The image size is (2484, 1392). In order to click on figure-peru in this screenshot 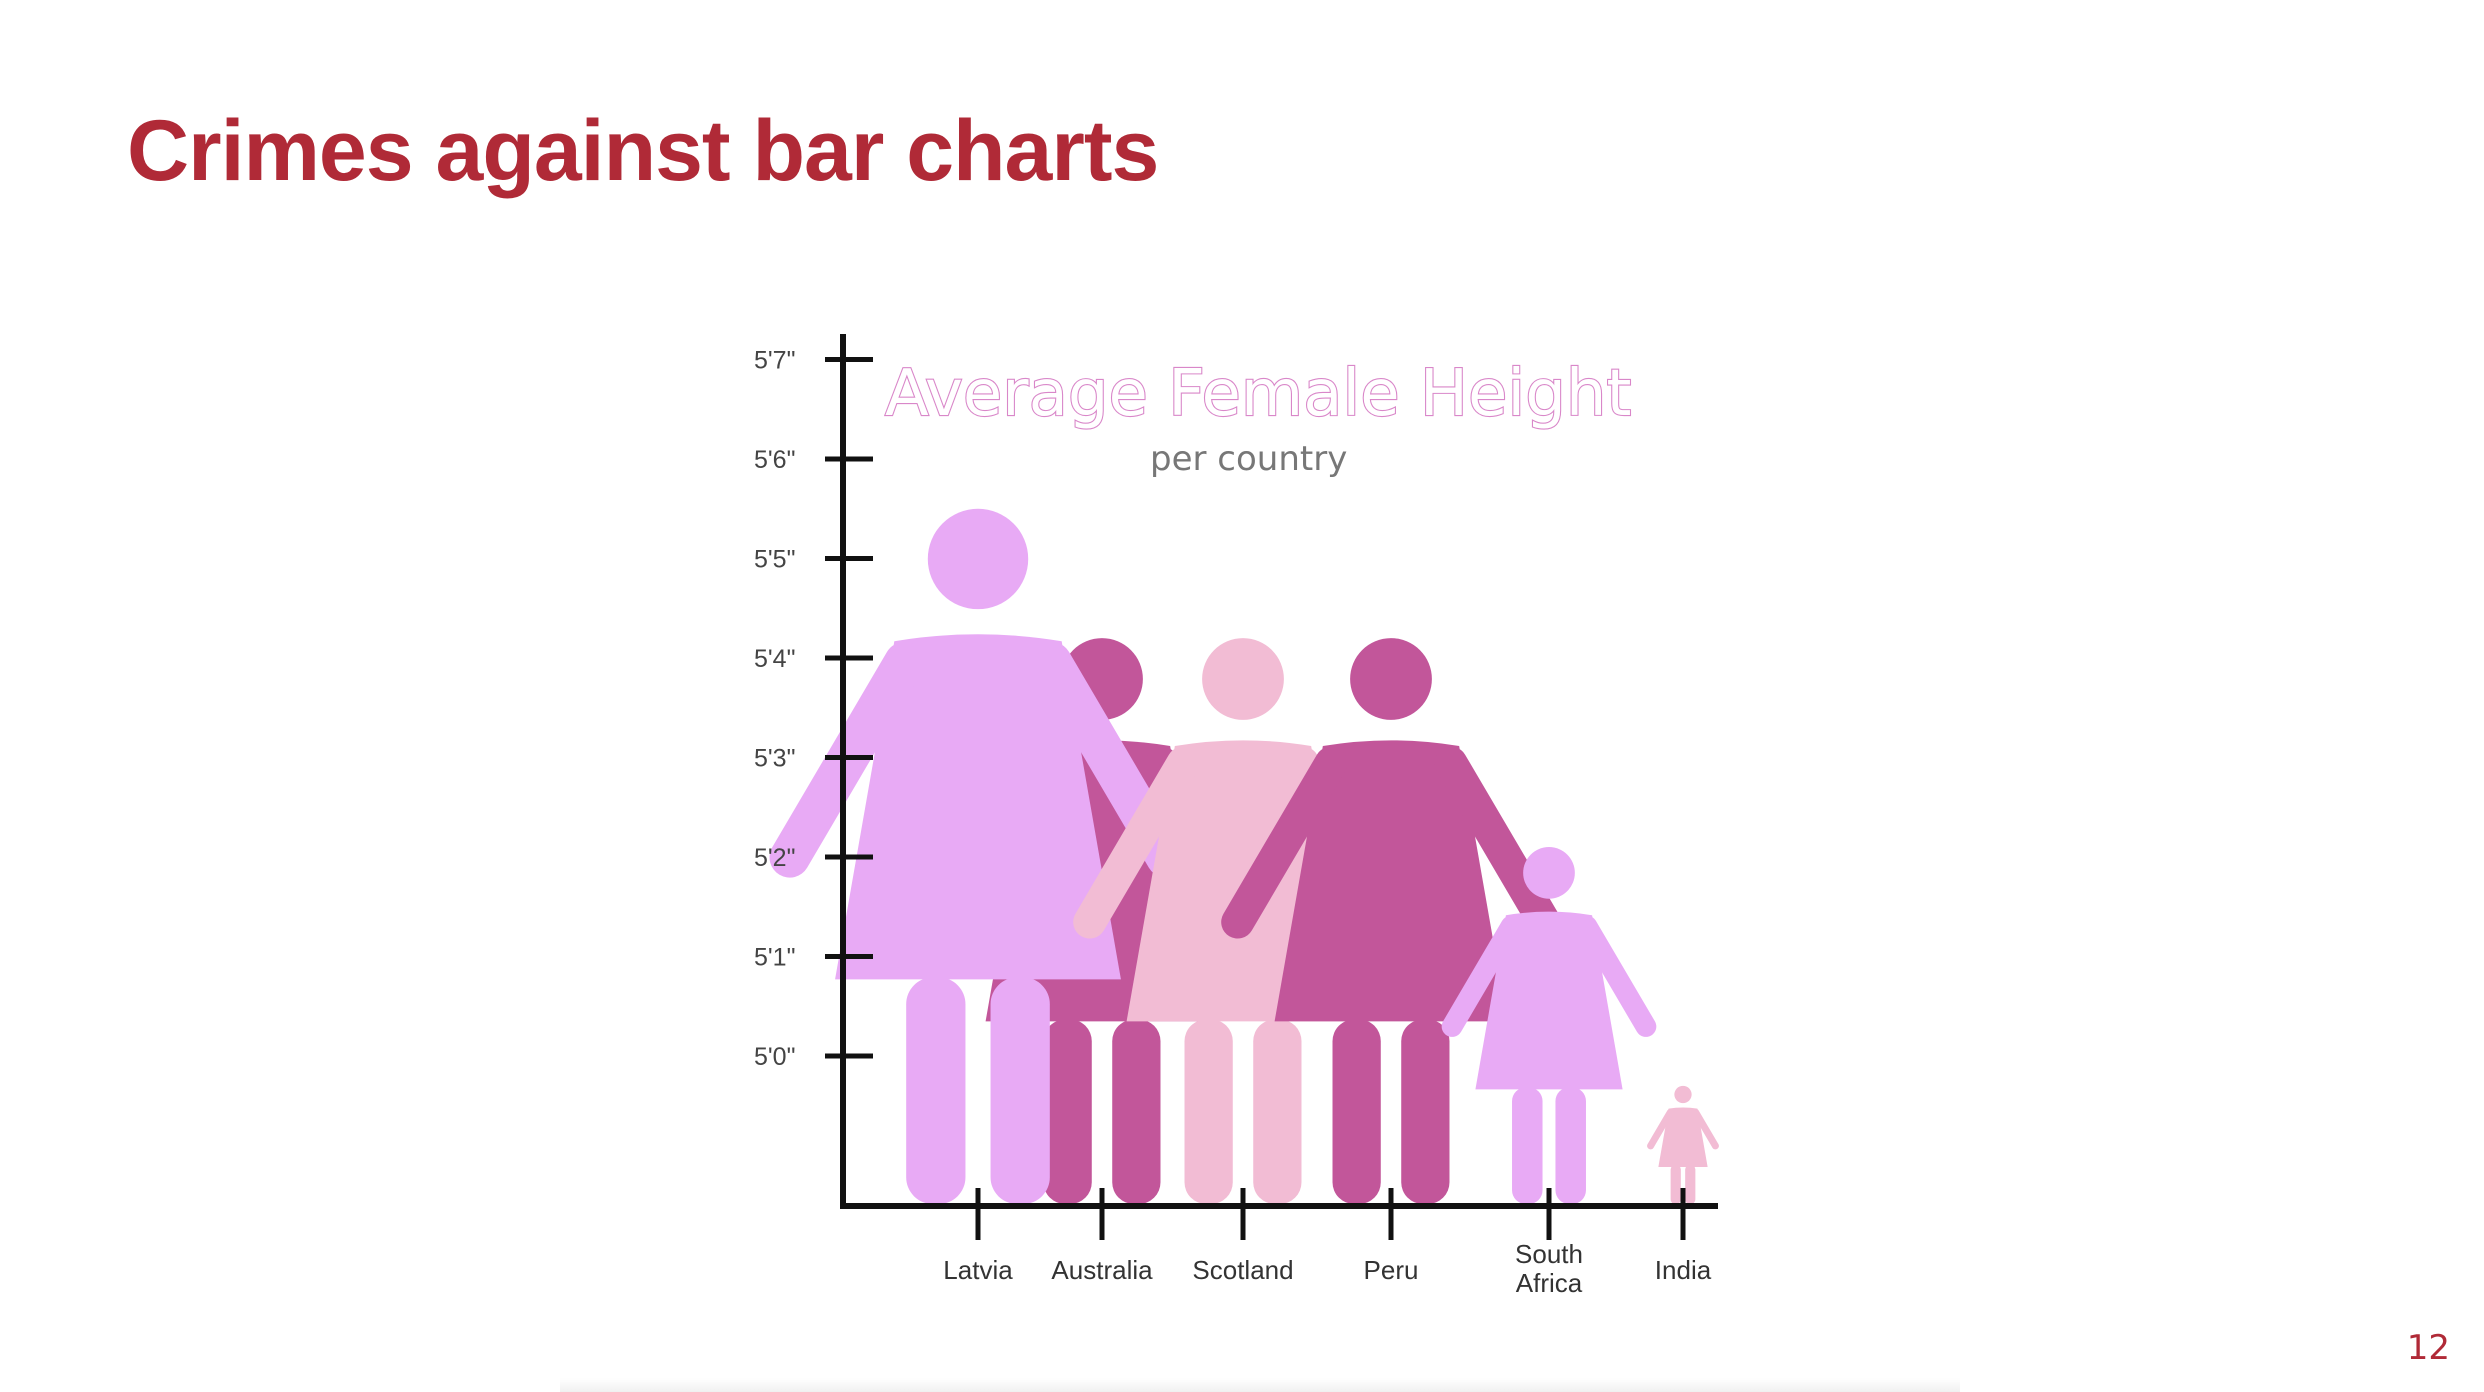, I will do `click(1391, 921)`.